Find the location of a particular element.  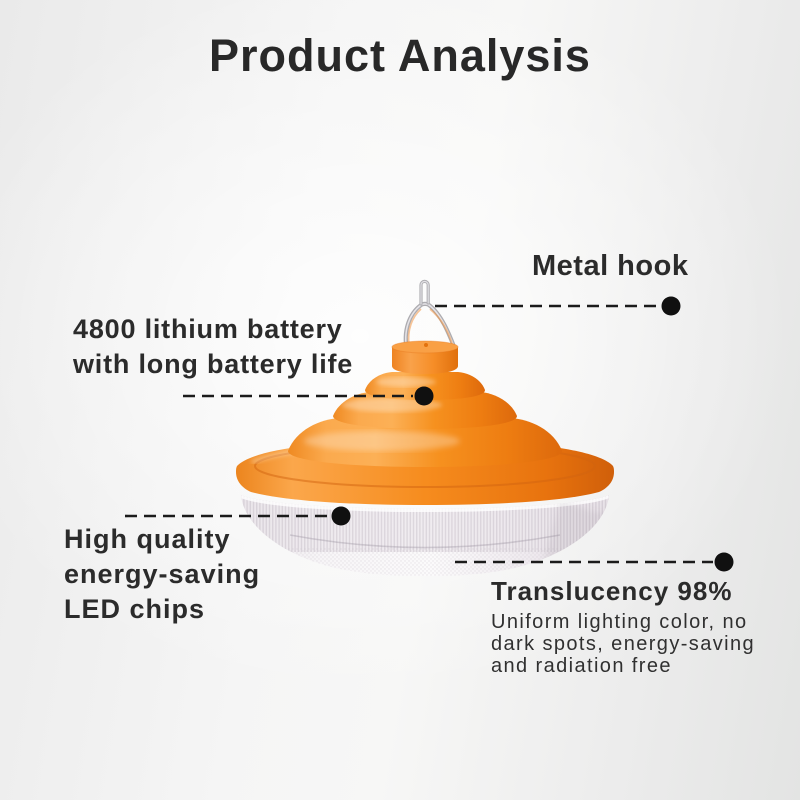

battery-line-1: 4800 lithium battery is located at coordinates (208, 329).